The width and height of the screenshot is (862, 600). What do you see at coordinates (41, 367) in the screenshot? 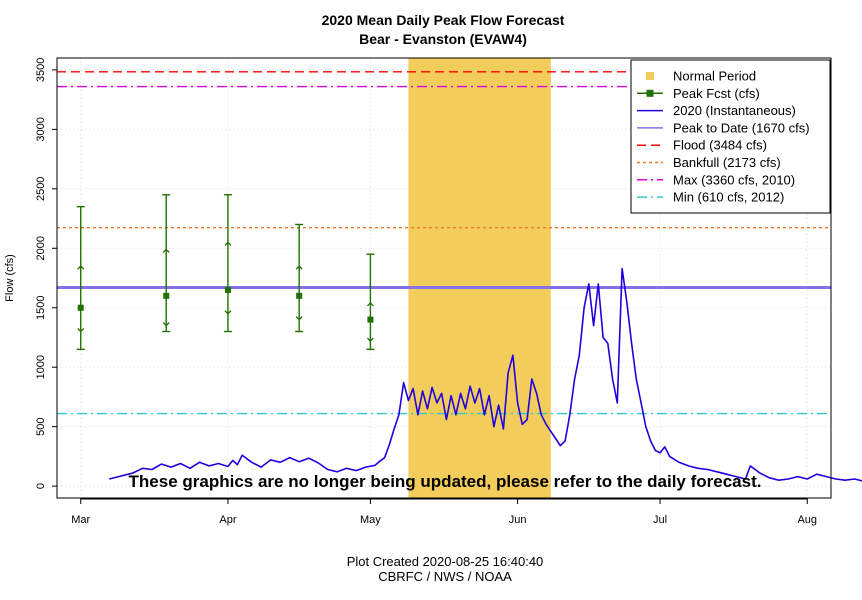
I see `y-tick-label: 1000` at bounding box center [41, 367].